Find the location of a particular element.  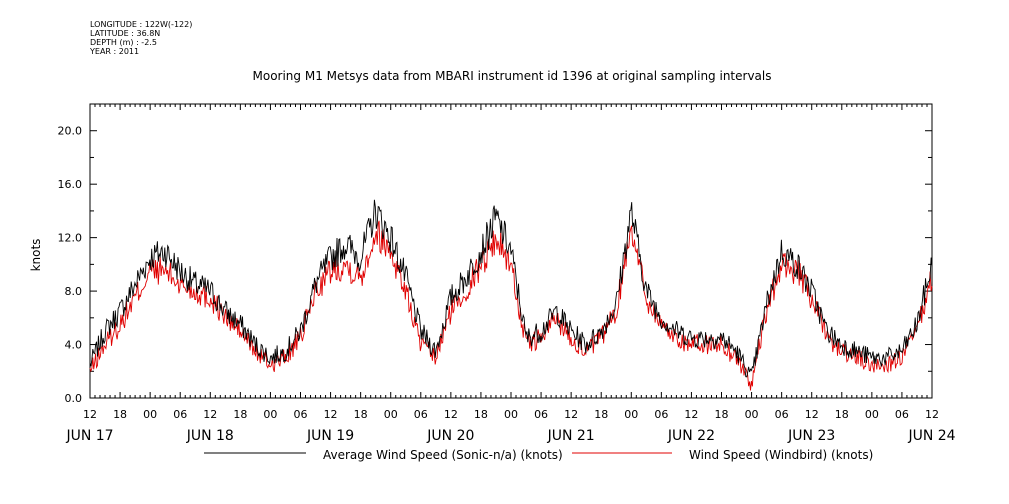

y-axis-label: knots is located at coordinates (36, 255).